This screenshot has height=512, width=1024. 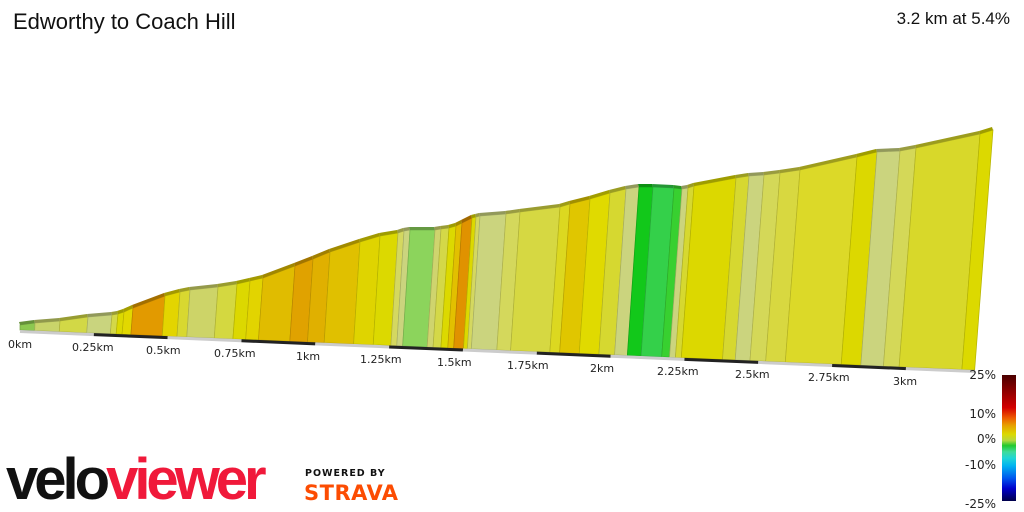 What do you see at coordinates (528, 365) in the screenshot?
I see `distance-tick-label: 1.75km` at bounding box center [528, 365].